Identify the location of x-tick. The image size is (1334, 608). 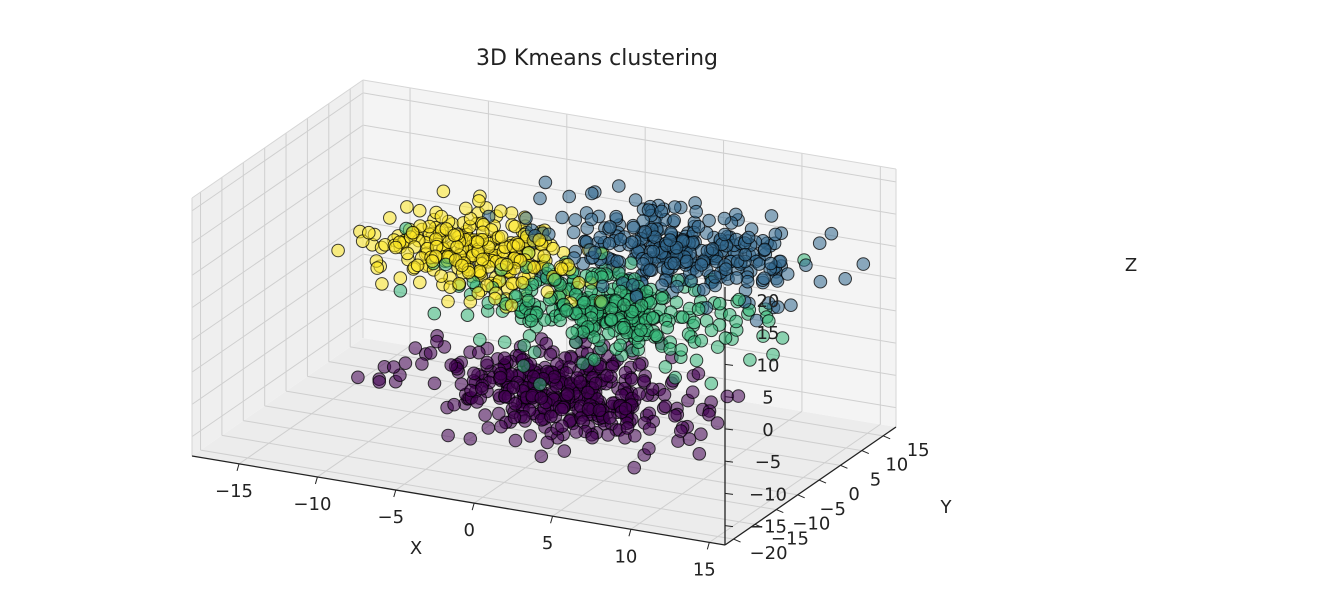
(708, 546).